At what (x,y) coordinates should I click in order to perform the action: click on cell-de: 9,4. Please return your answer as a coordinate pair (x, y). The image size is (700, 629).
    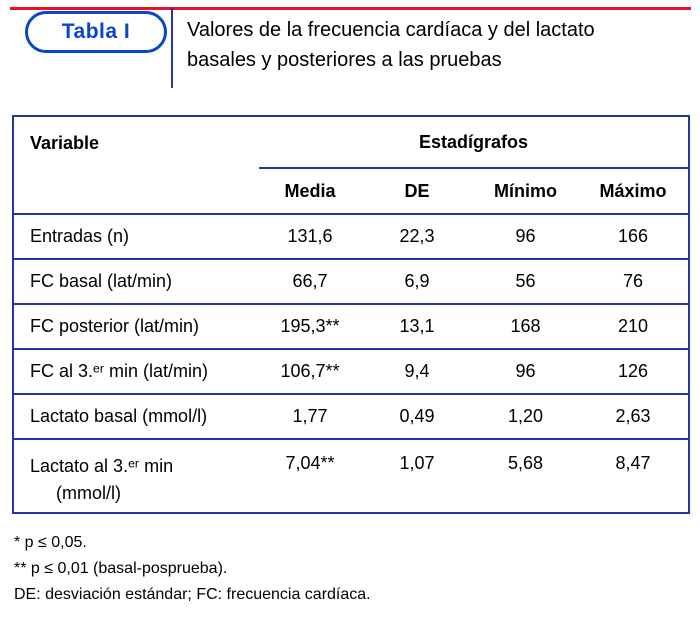
    Looking at the image, I should click on (417, 372).